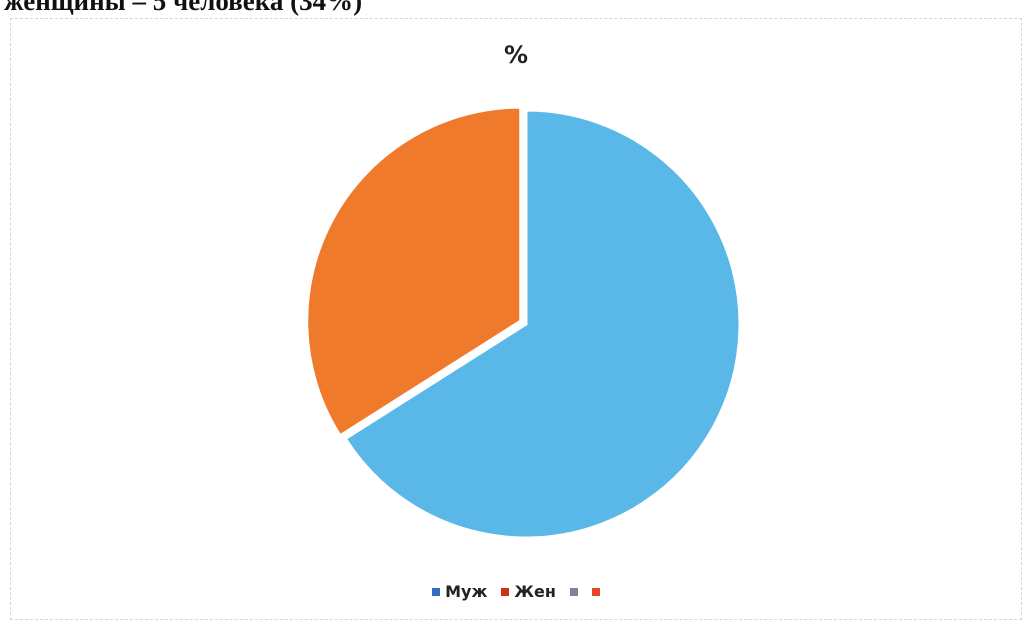 Image resolution: width=1030 pixels, height=625 pixels. Describe the element at coordinates (466, 591) in the screenshot. I see `legend-label: Муж` at that location.